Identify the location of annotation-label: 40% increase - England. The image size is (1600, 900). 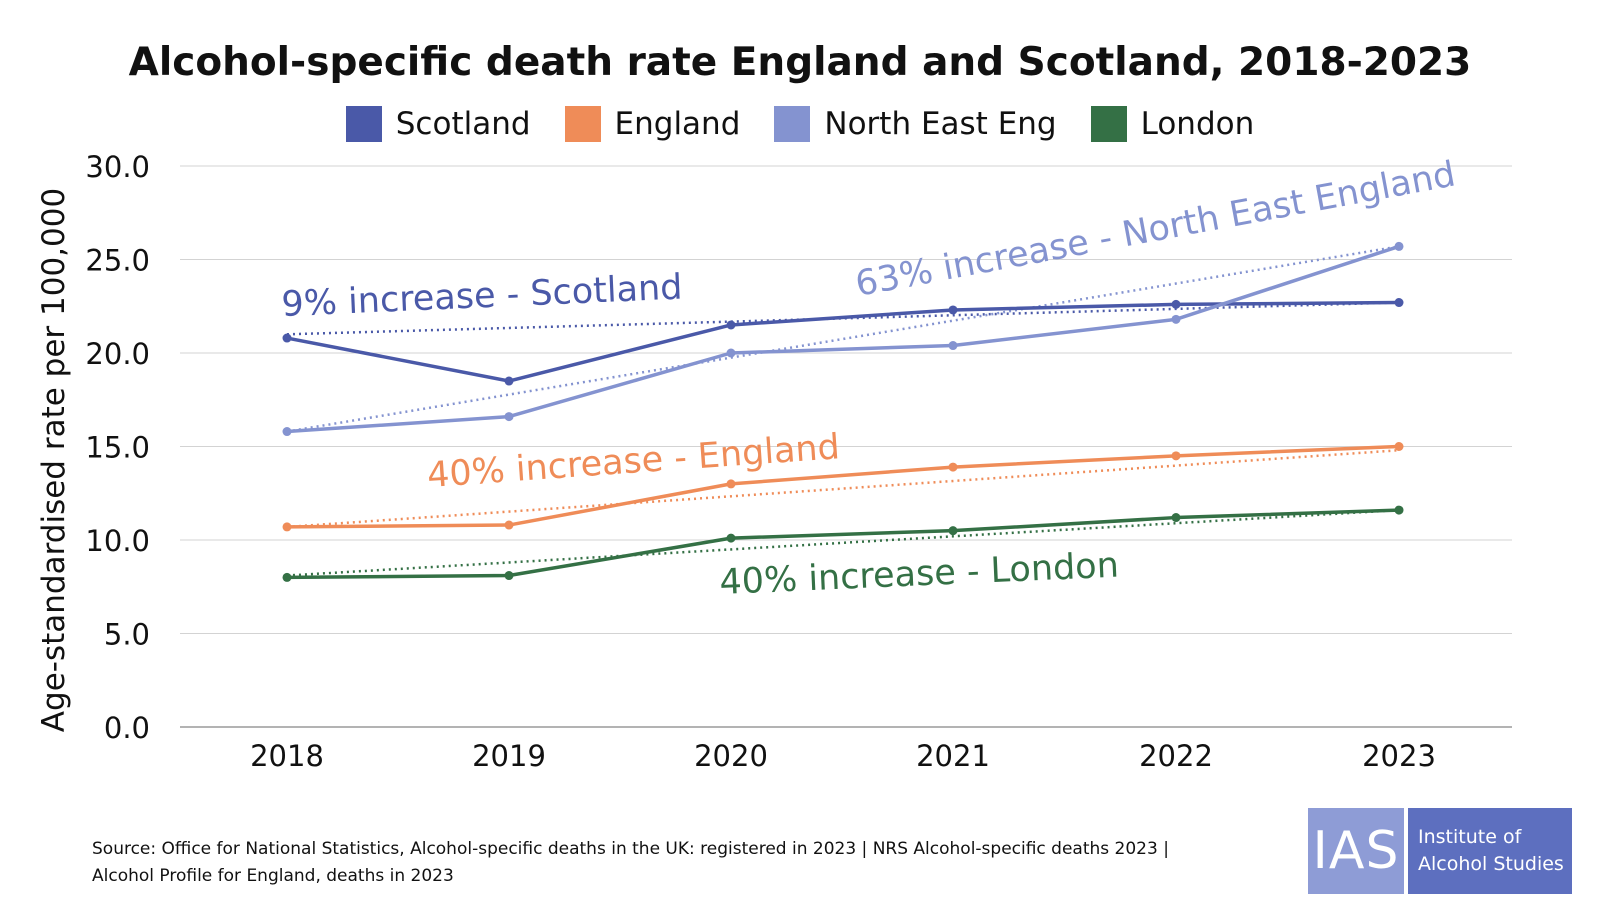
(633, 461).